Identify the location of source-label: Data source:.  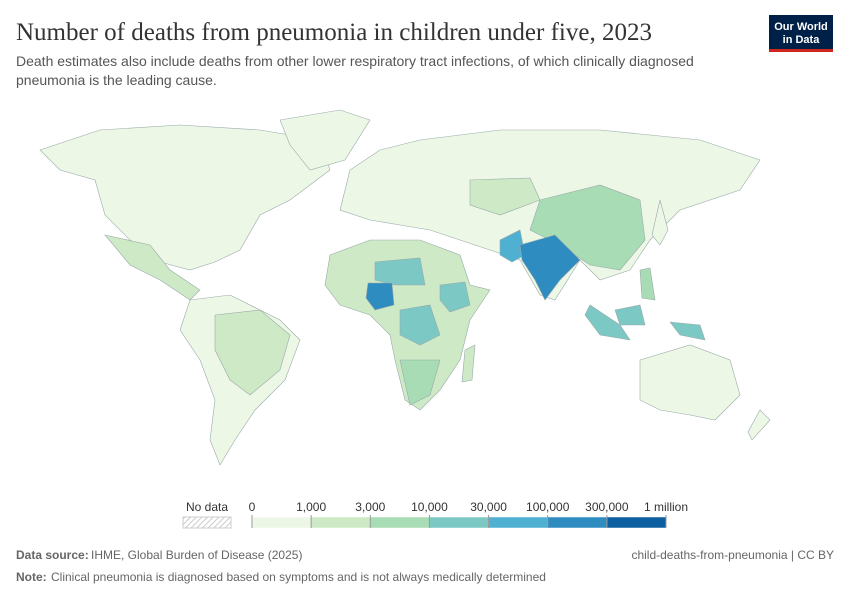
(52, 555).